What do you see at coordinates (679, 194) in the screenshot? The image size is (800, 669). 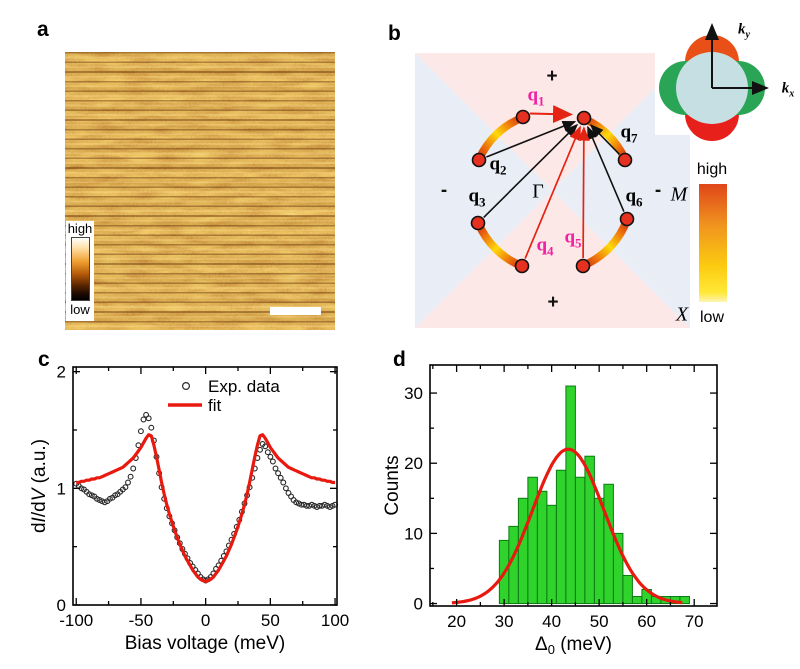 I see `m-point-label: M` at bounding box center [679, 194].